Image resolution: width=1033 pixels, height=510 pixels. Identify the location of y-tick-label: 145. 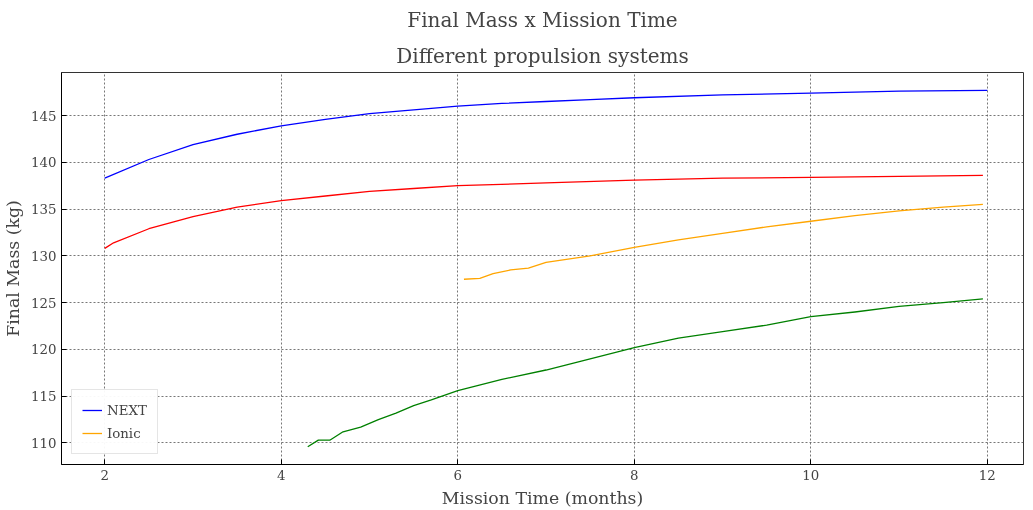
(44, 116).